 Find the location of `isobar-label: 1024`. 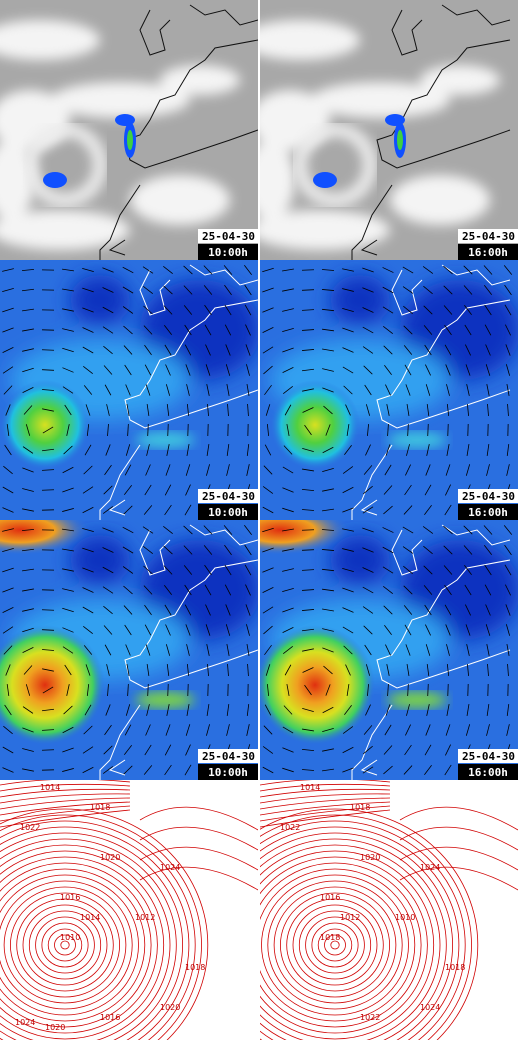

isobar-label: 1024 is located at coordinates (430, 1007).